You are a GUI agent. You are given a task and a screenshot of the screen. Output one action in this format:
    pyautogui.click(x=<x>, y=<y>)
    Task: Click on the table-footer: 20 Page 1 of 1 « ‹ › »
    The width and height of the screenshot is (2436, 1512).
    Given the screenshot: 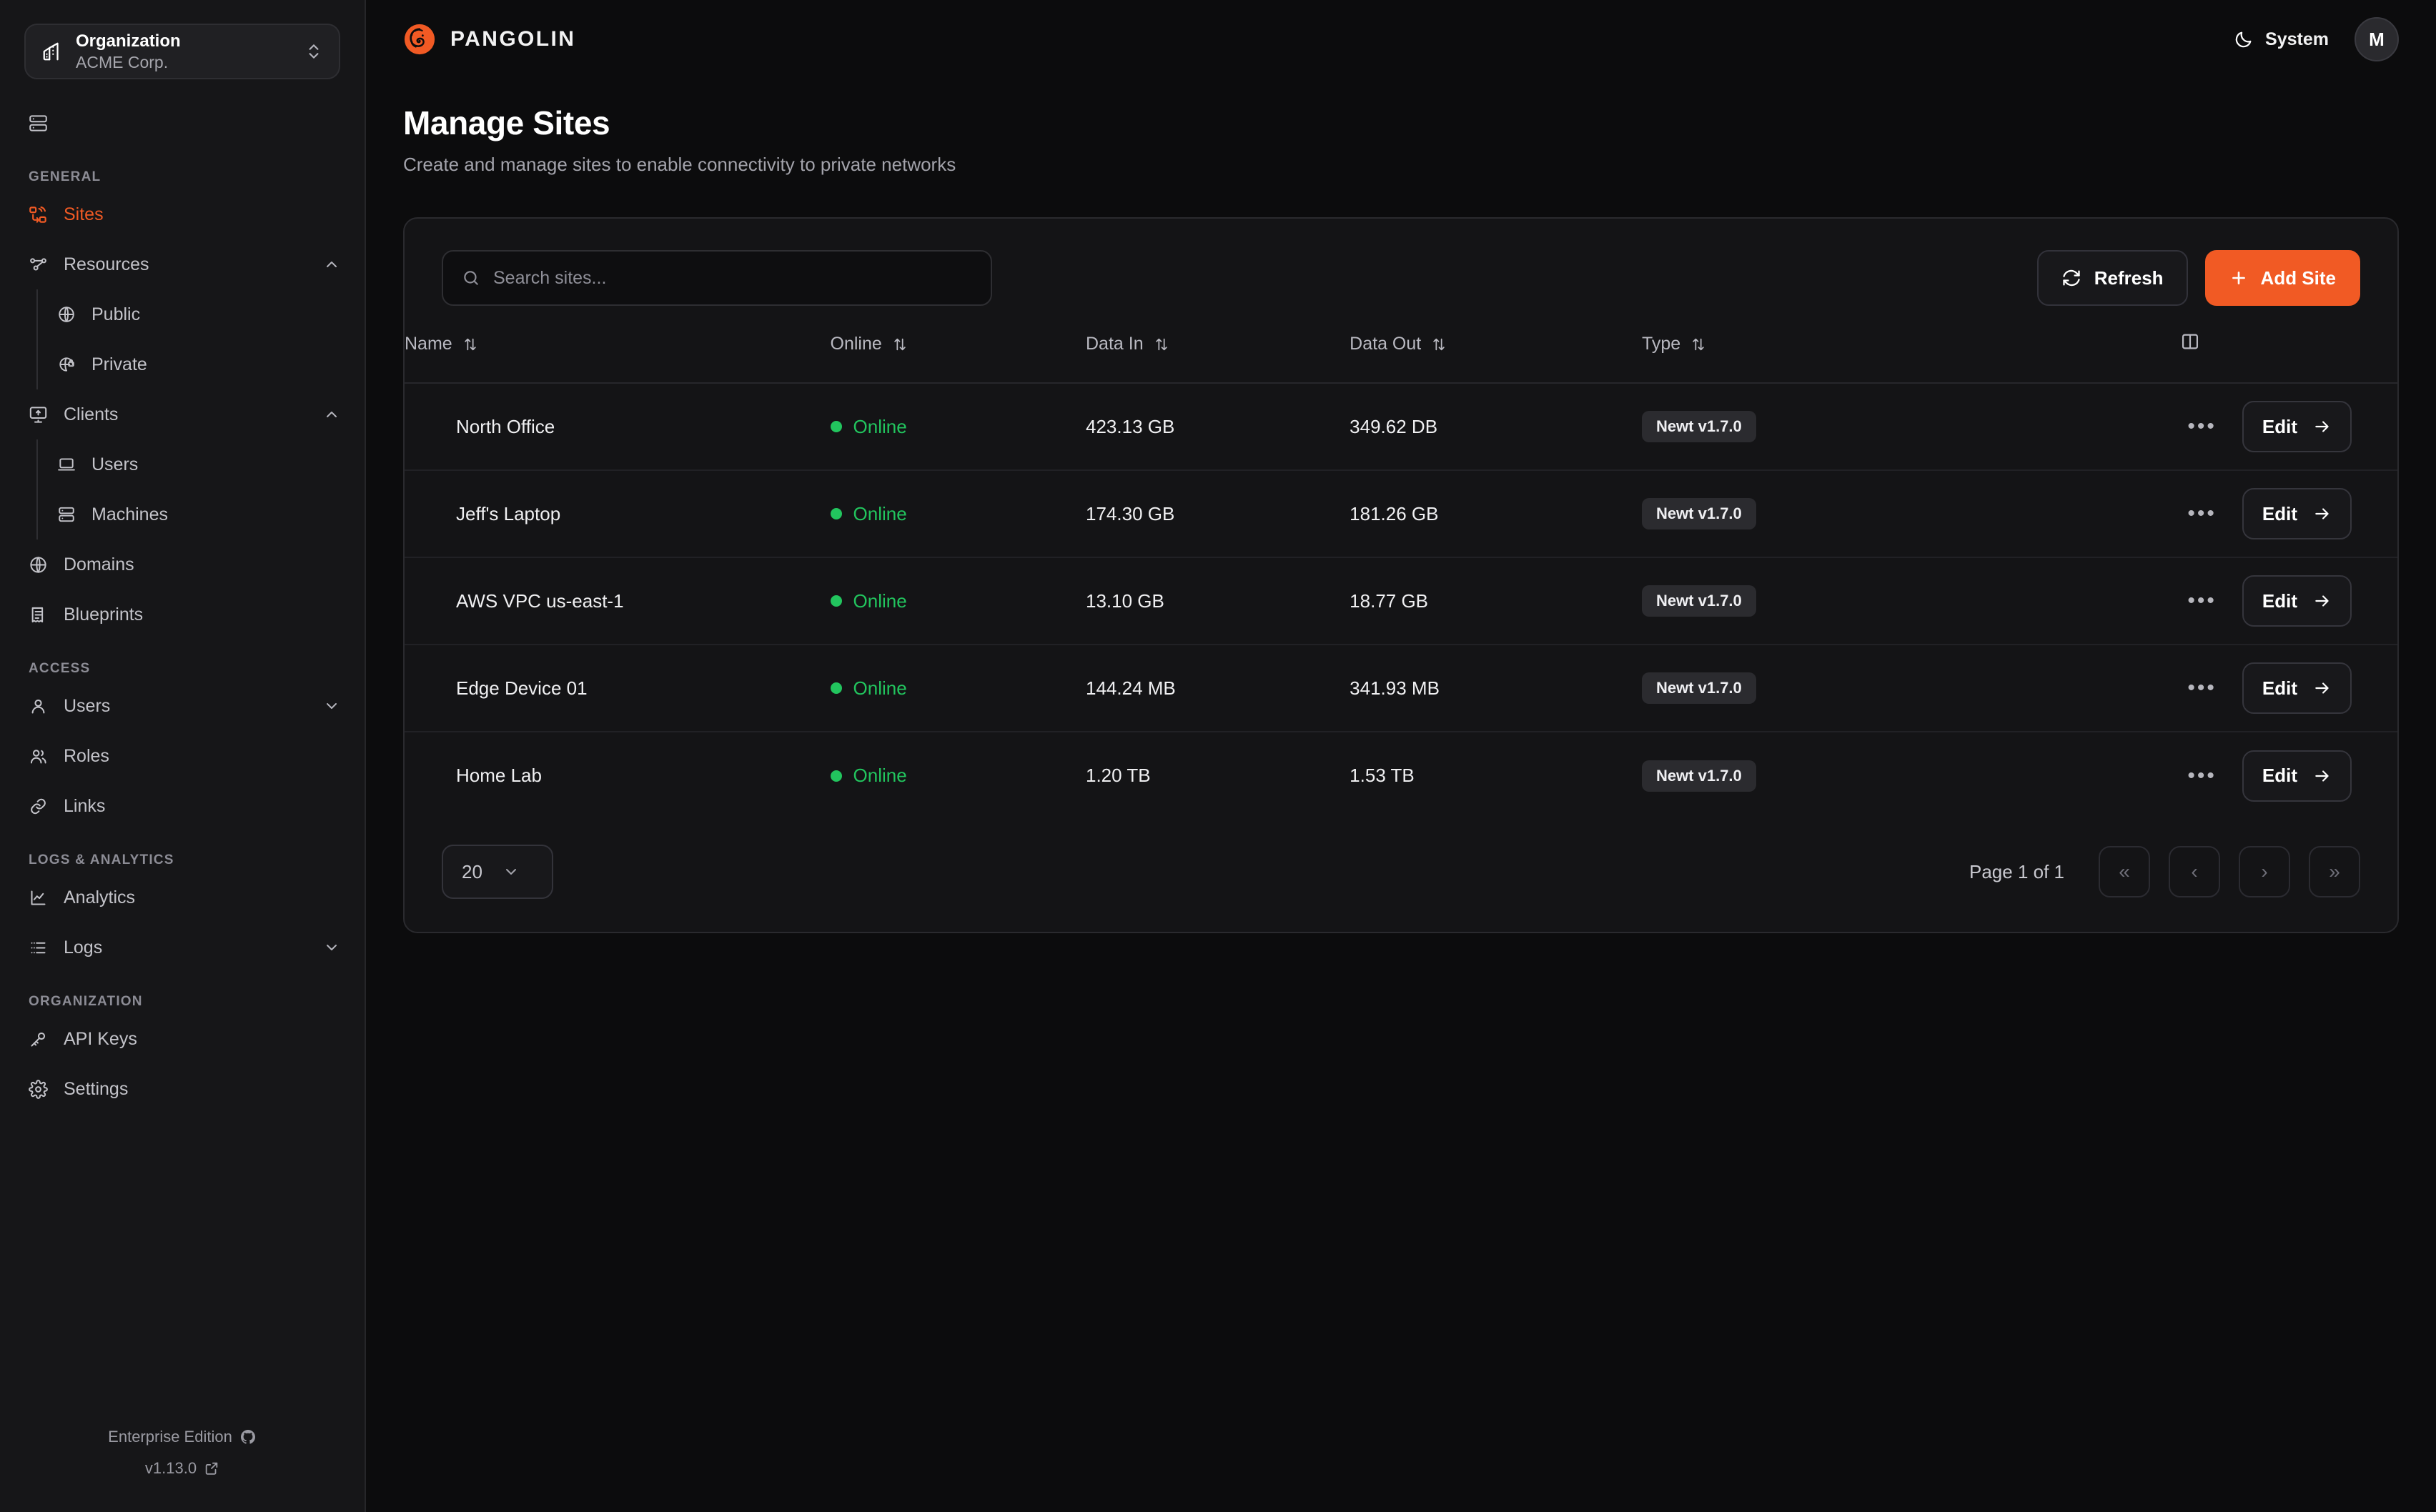 What is the action you would take?
    pyautogui.click(x=1401, y=875)
    